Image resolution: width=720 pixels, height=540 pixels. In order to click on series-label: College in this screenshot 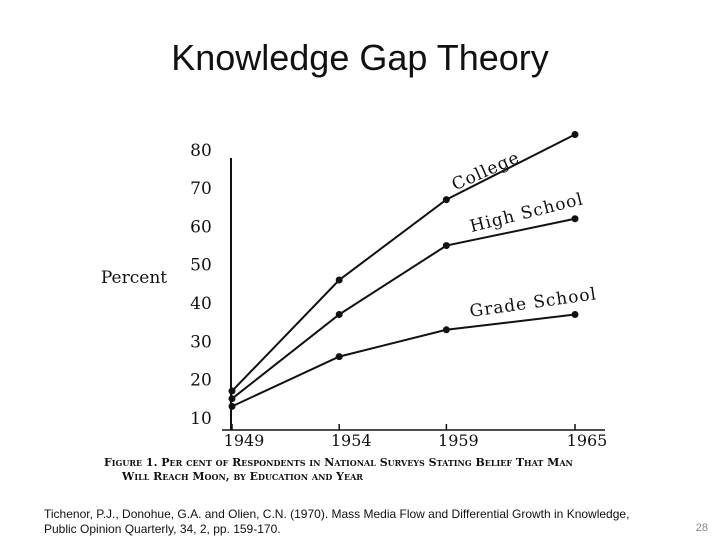, I will do `click(486, 172)`.